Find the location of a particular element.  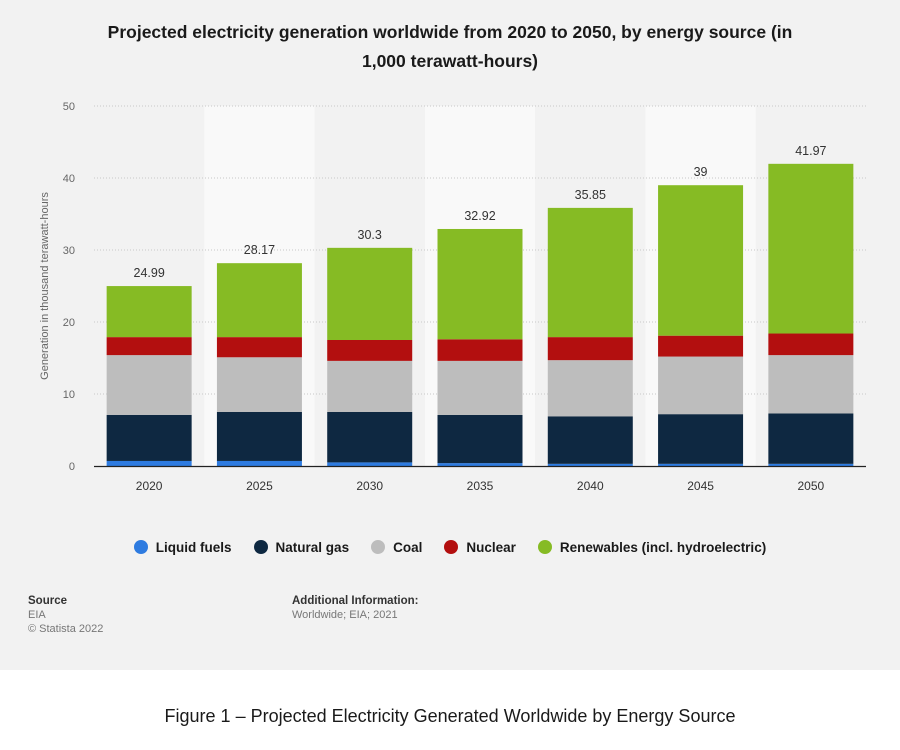

additional-info-title: Additional Information: is located at coordinates (355, 601).